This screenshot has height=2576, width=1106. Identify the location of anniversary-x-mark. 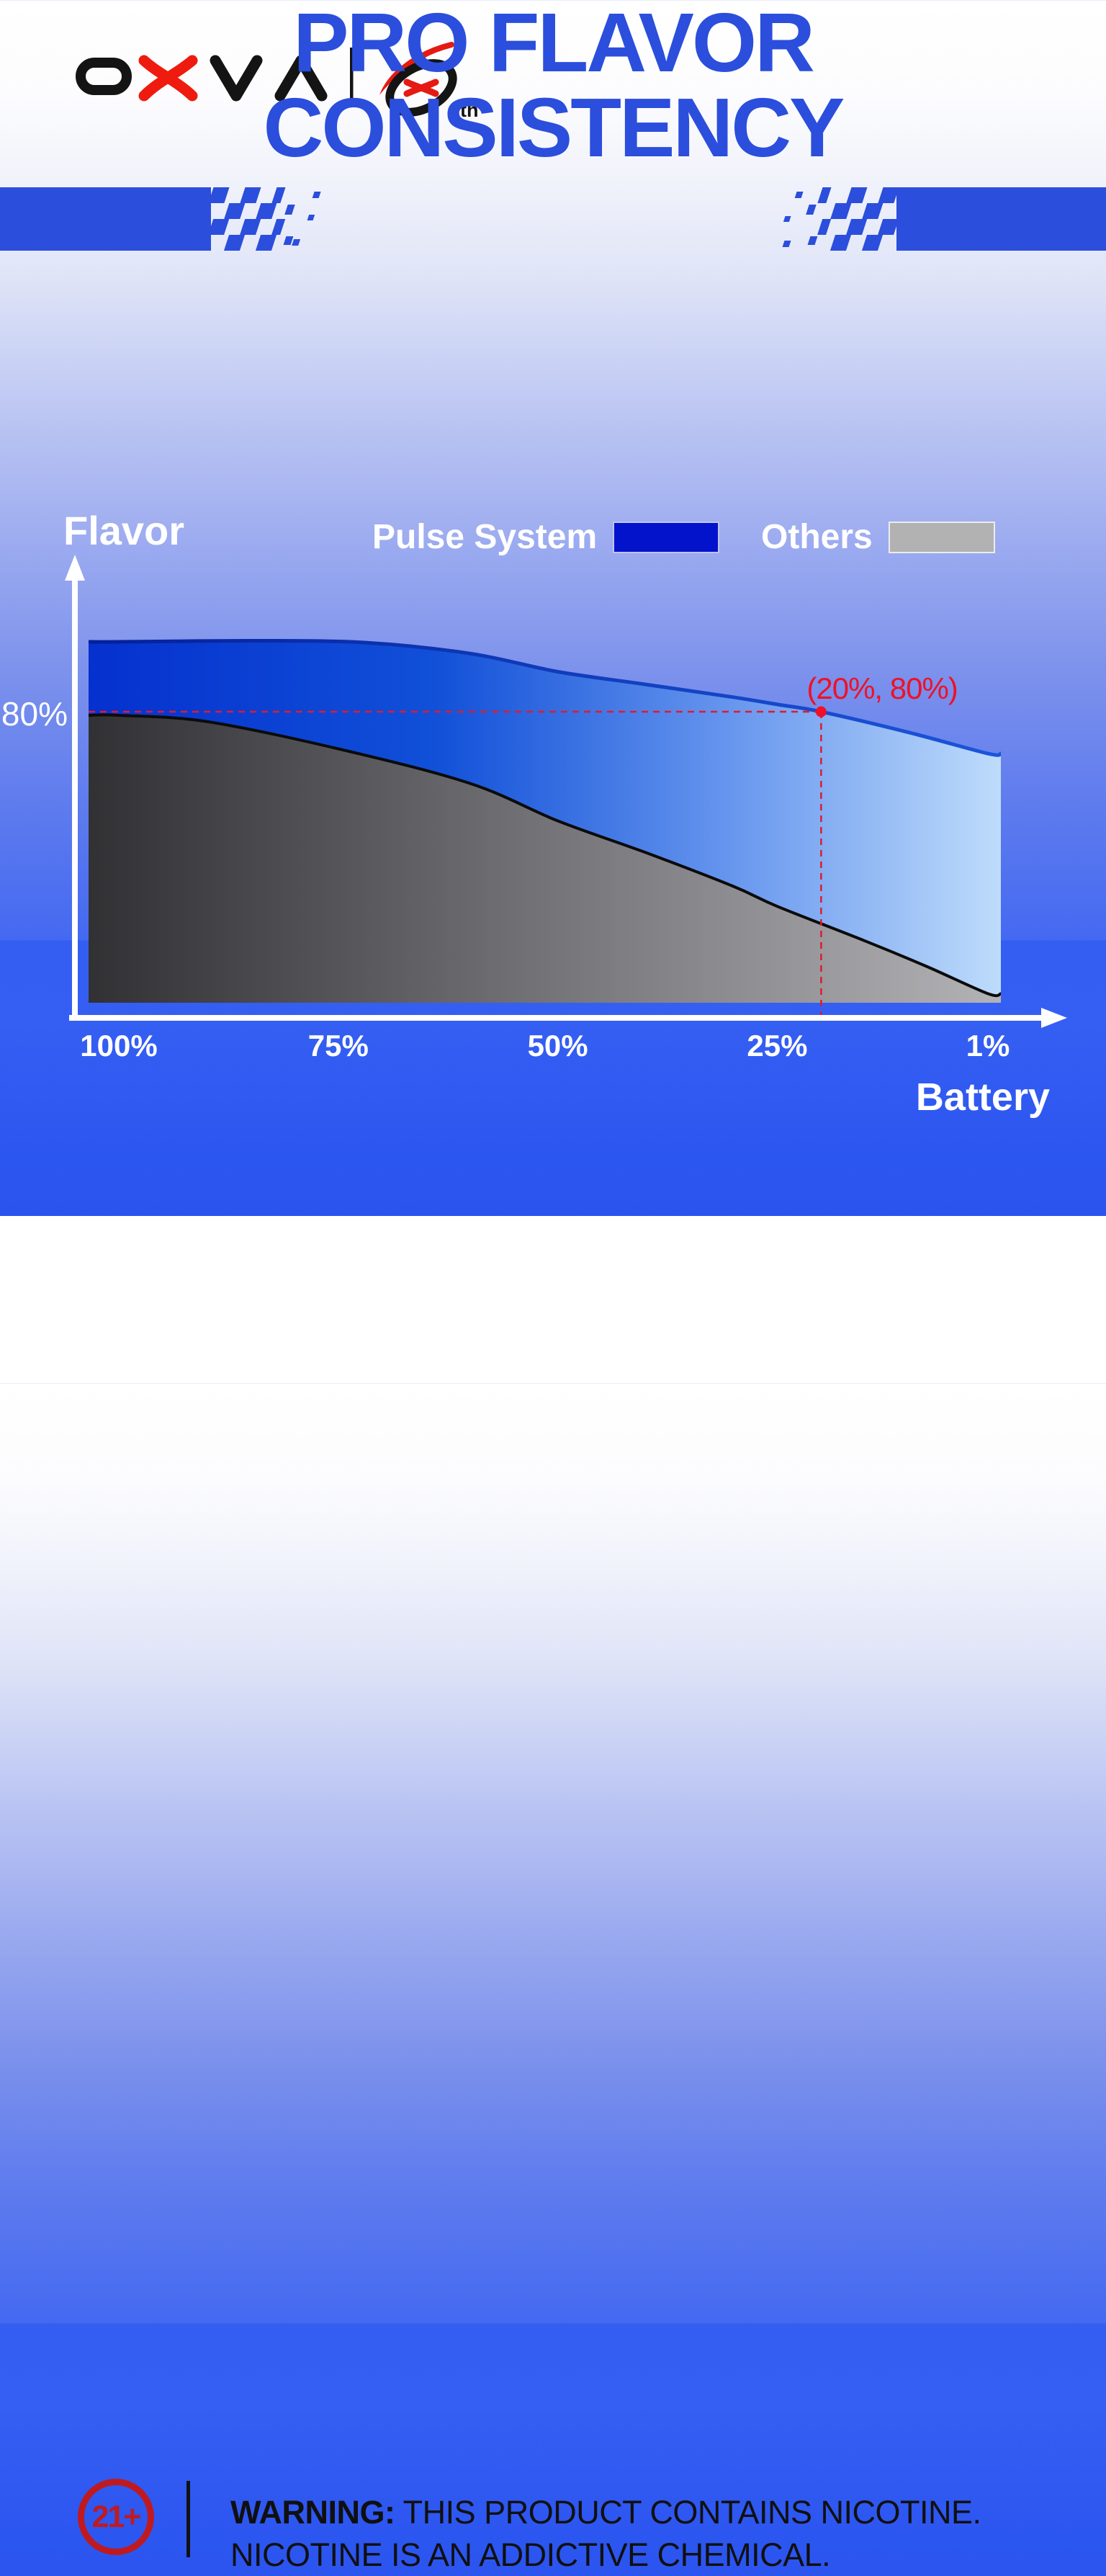
(421, 88).